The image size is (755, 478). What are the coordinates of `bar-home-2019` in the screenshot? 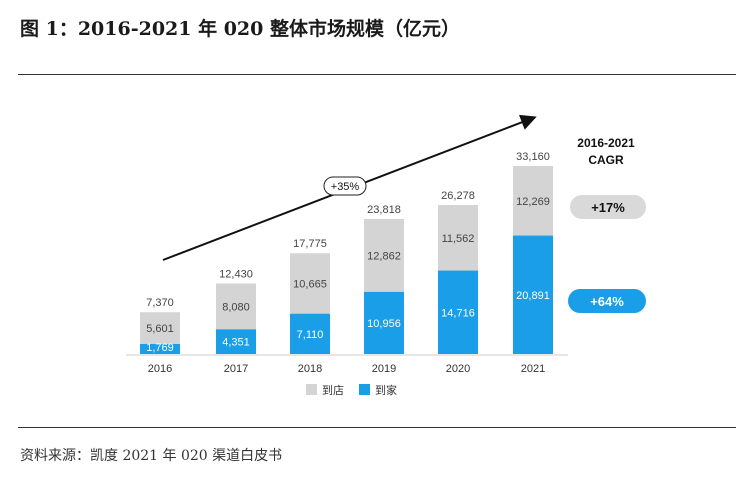 It's located at (384, 322).